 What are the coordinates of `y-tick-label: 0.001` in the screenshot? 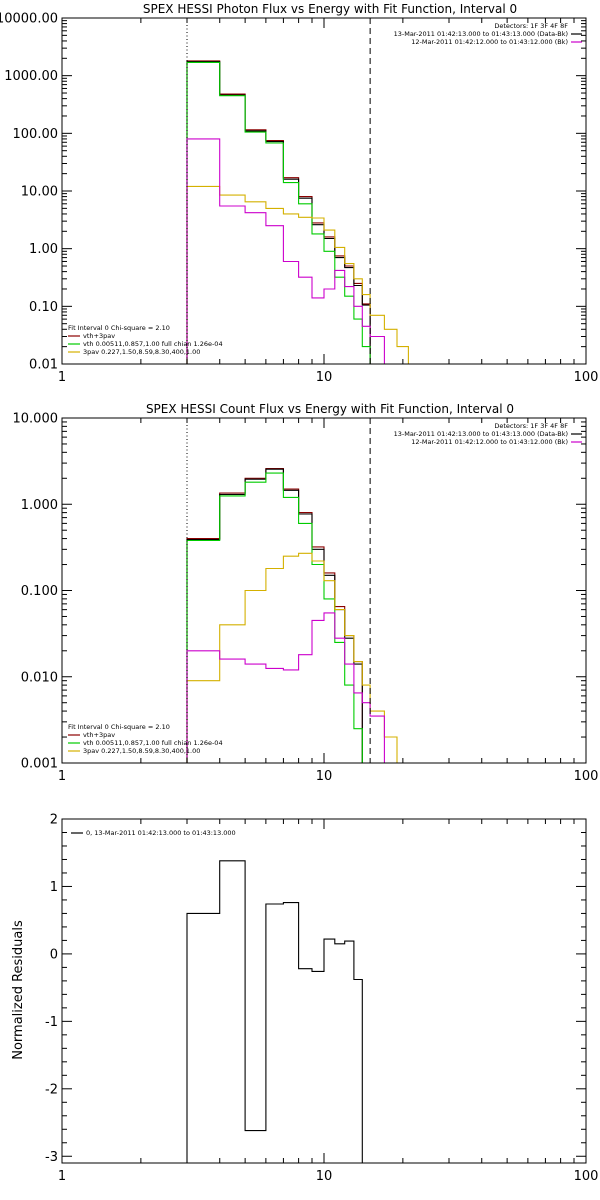 It's located at (39, 764).